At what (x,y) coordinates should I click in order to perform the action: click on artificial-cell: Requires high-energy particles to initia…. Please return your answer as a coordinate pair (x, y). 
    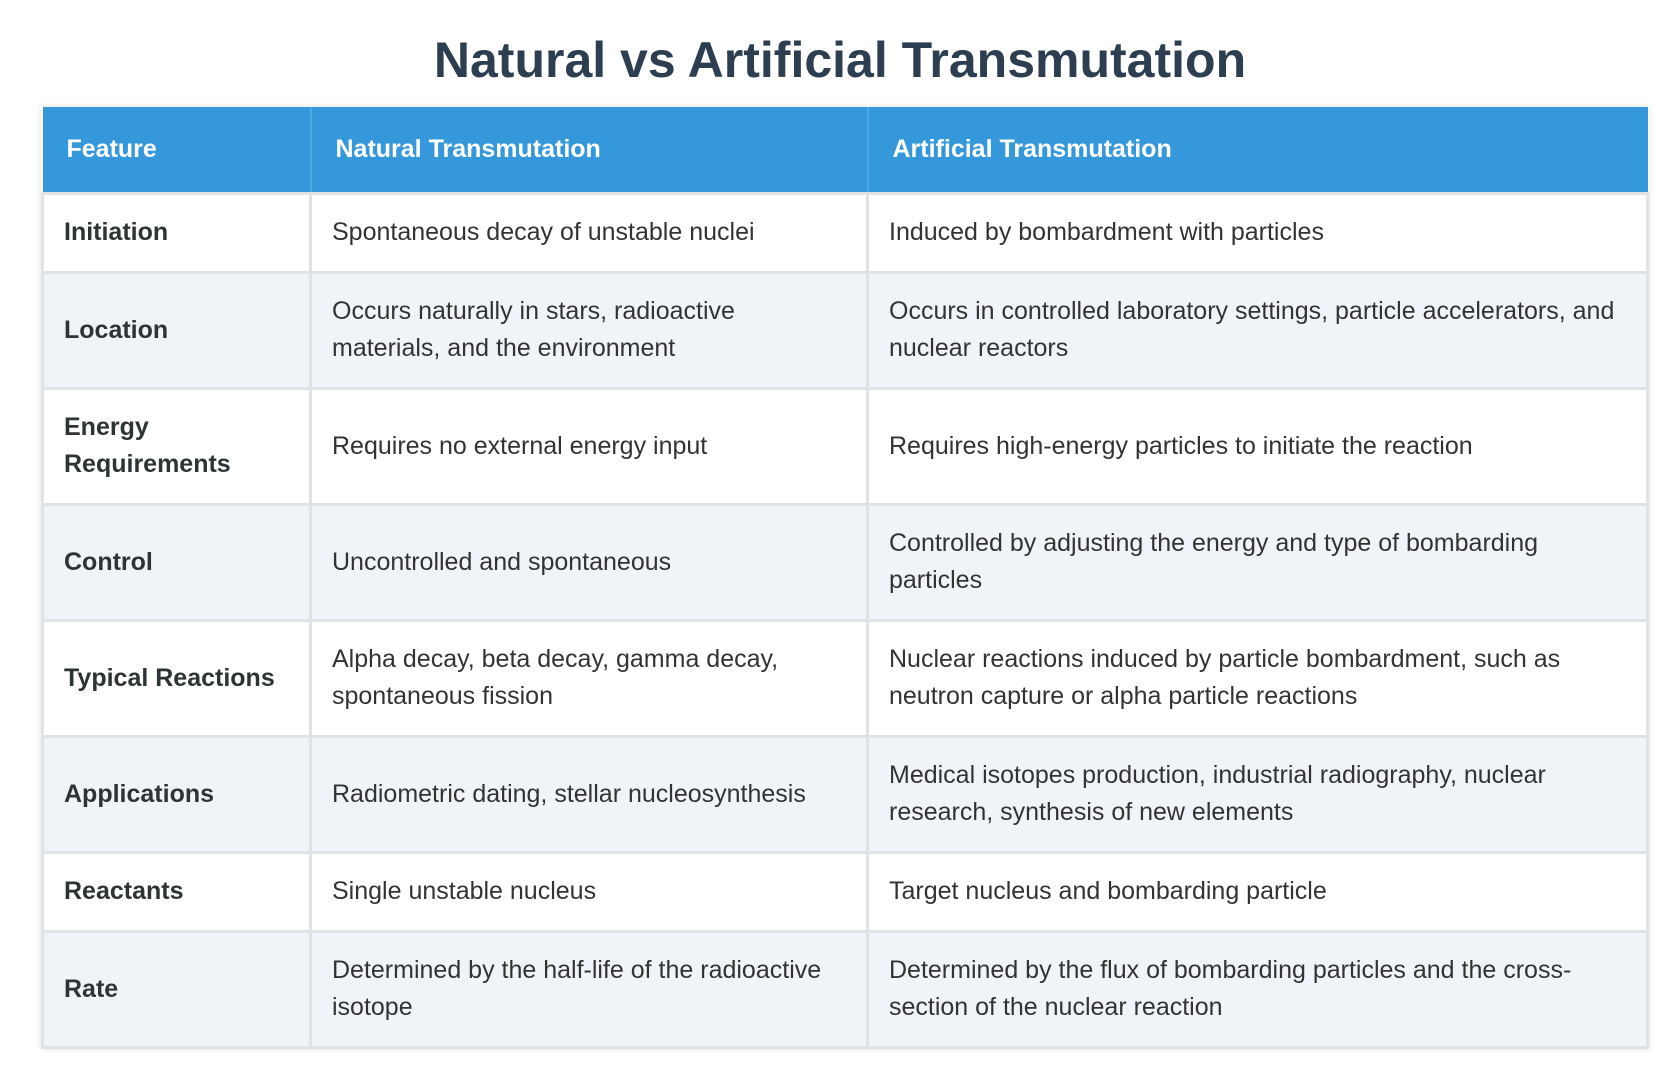
    Looking at the image, I should click on (1257, 446).